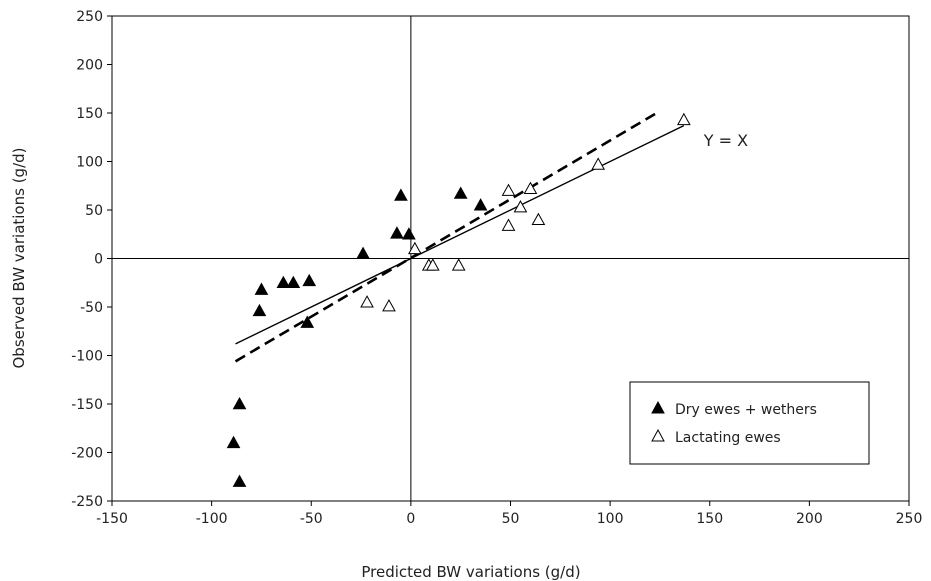  Describe the element at coordinates (87, 502) in the screenshot. I see `y-tick-label: -250` at that location.